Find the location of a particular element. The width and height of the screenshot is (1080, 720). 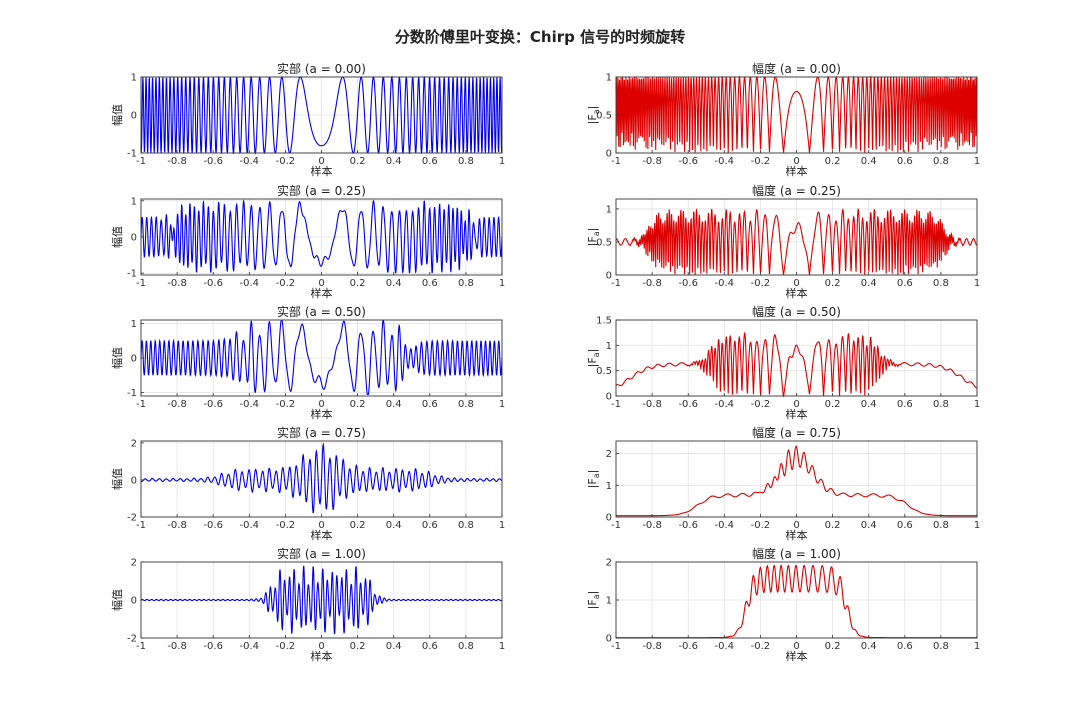

subplot-title: 幅度 (a = 0.25) is located at coordinates (796, 190).